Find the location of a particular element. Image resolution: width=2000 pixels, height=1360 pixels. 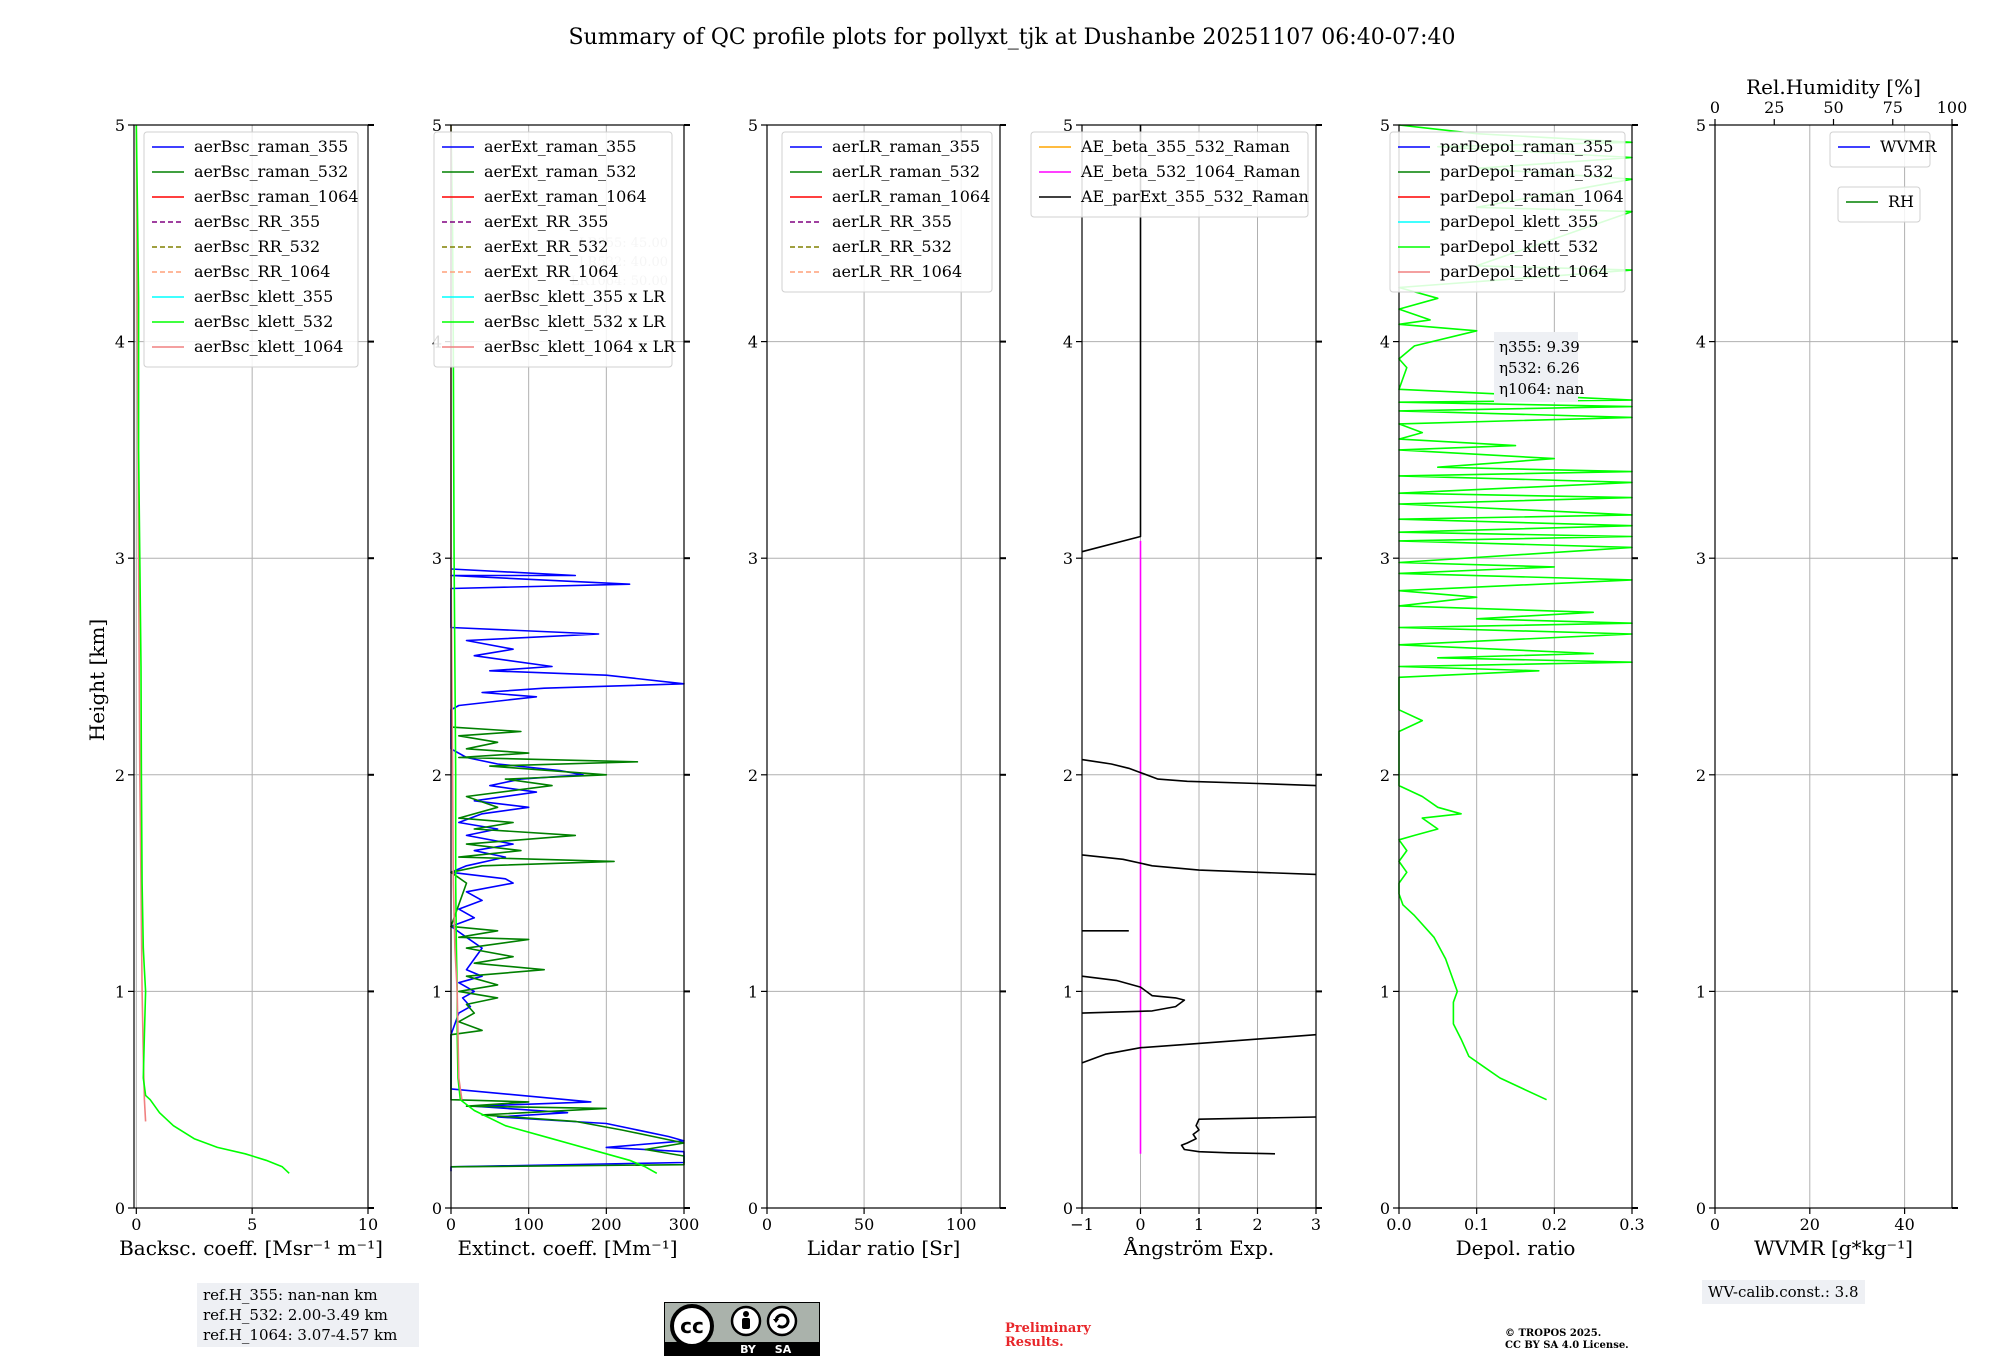

x-axis-label: Backsc. coeff. [Msr⁻¹ m⁻¹] is located at coordinates (251, 1248).